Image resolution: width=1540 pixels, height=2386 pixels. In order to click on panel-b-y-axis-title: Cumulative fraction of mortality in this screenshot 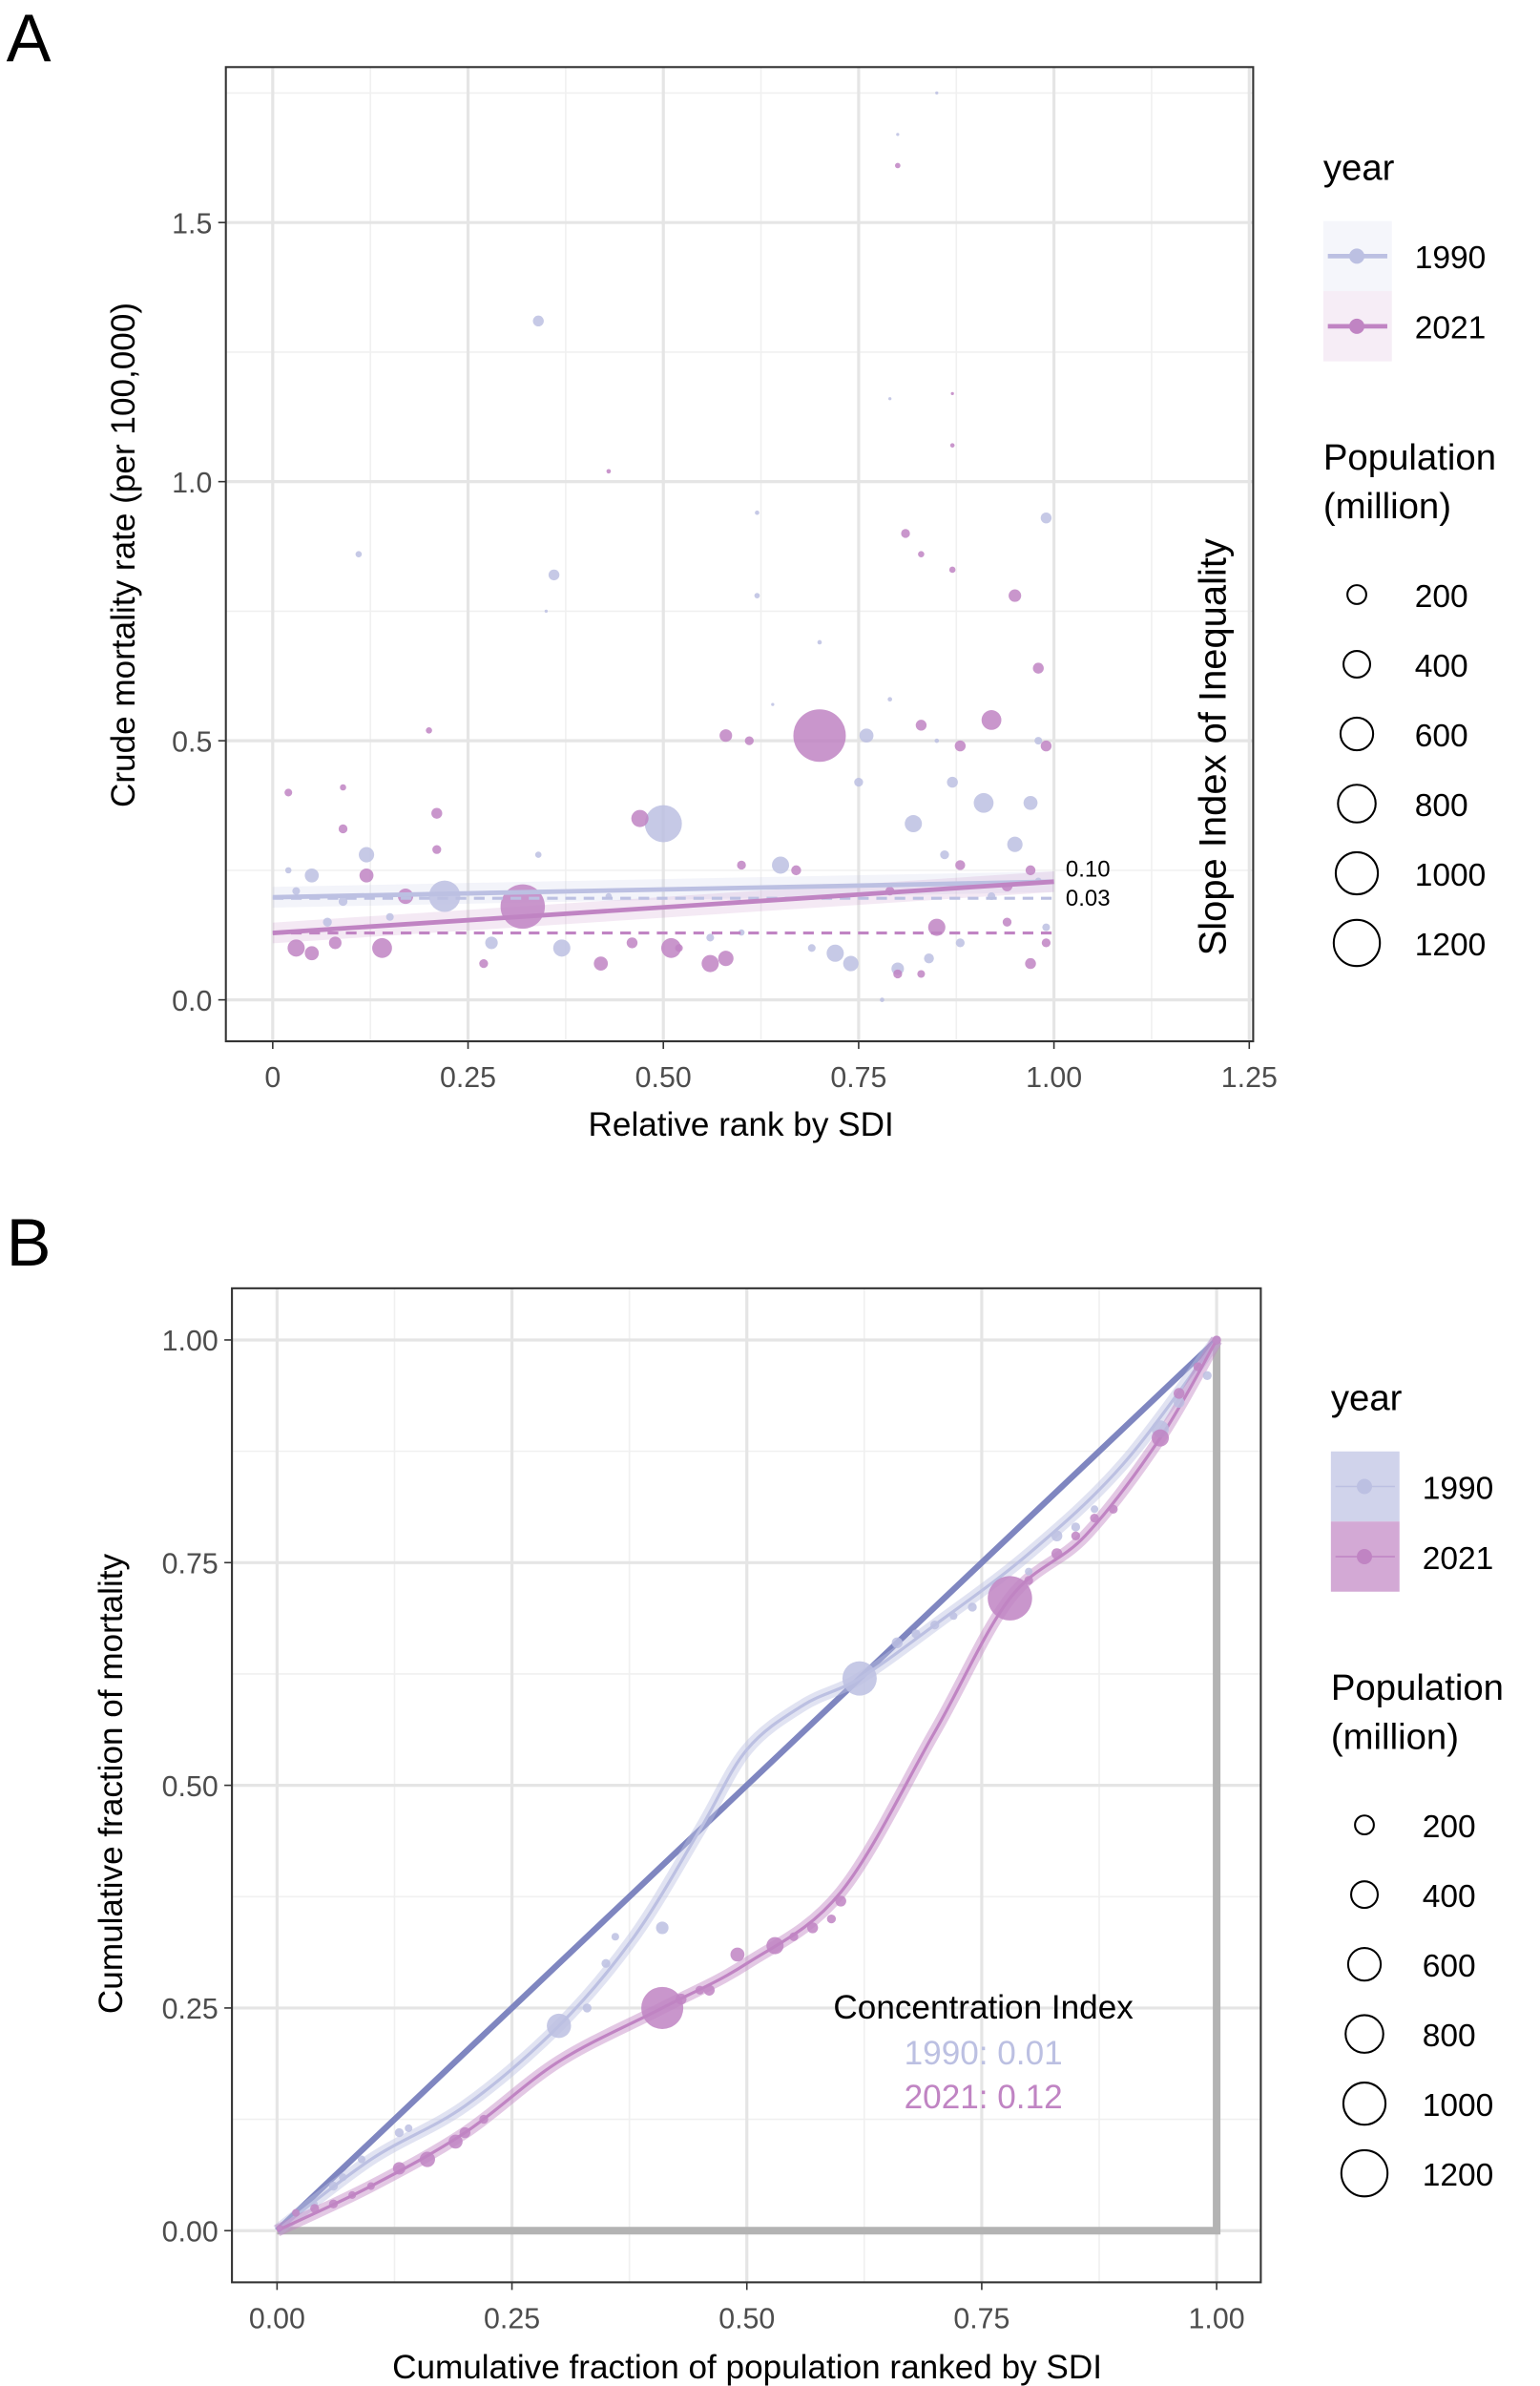, I will do `click(112, 1784)`.